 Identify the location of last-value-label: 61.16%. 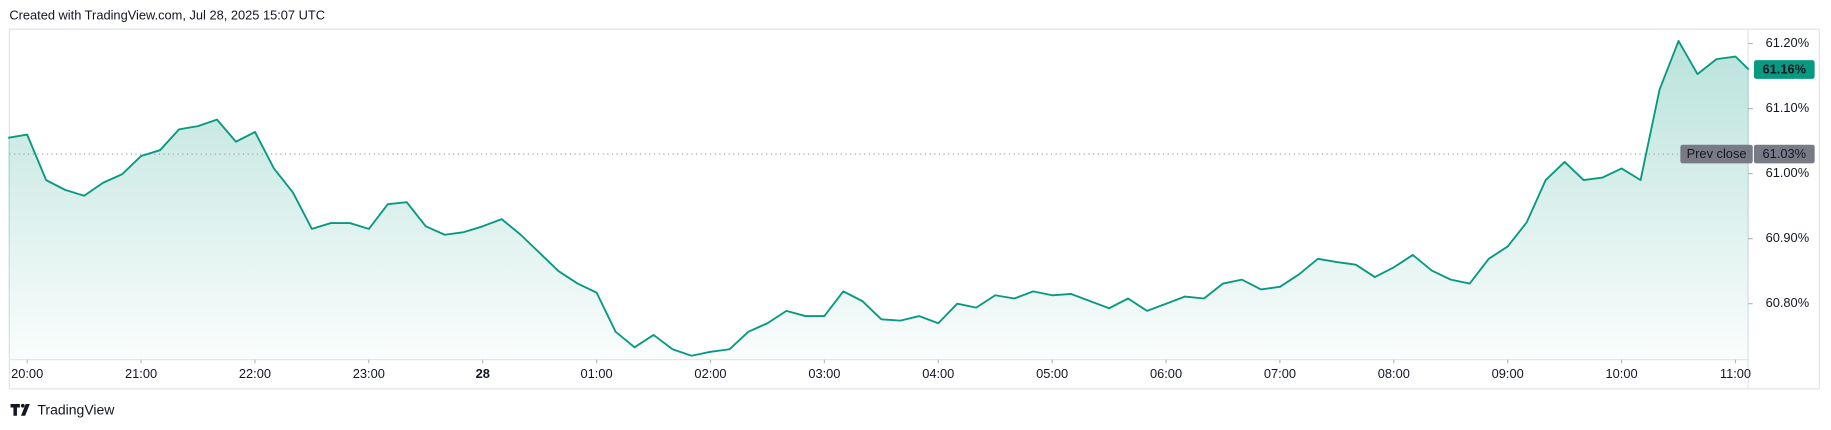
(1785, 68).